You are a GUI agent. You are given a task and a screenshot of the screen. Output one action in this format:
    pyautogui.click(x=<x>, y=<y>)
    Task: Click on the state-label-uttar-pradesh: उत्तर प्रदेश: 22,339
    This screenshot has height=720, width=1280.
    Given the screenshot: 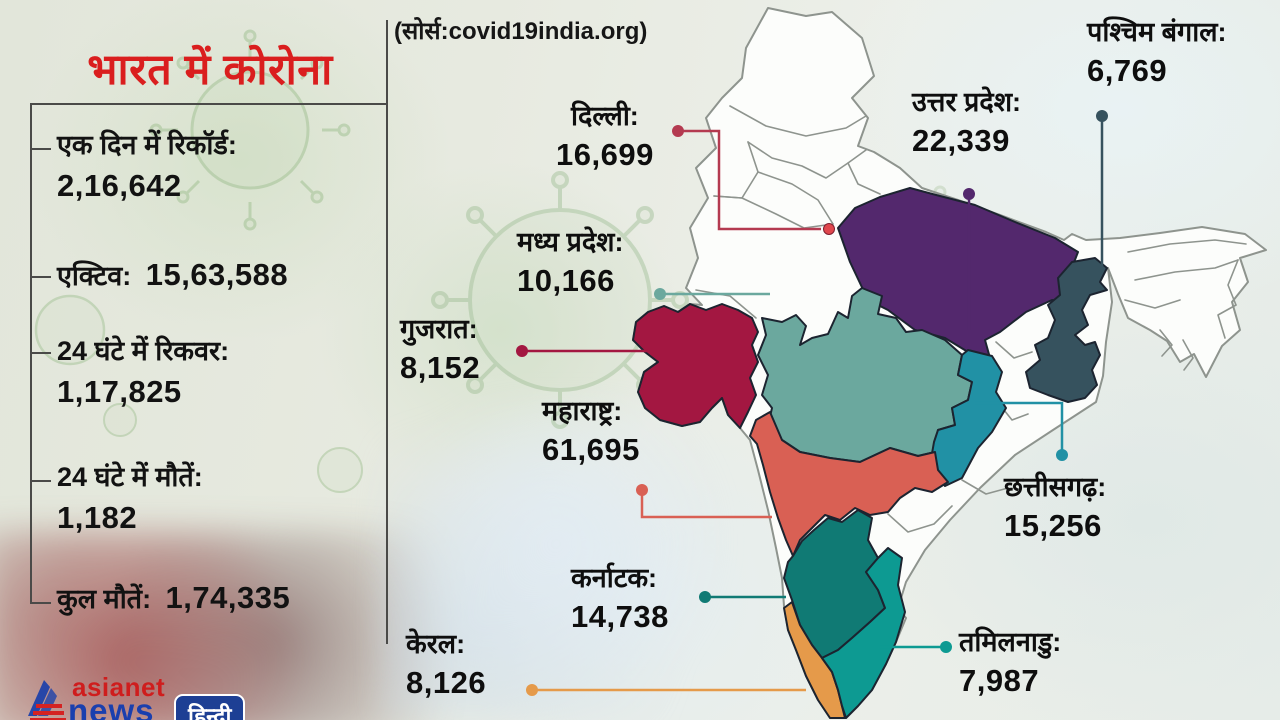 What is the action you would take?
    pyautogui.click(x=966, y=123)
    